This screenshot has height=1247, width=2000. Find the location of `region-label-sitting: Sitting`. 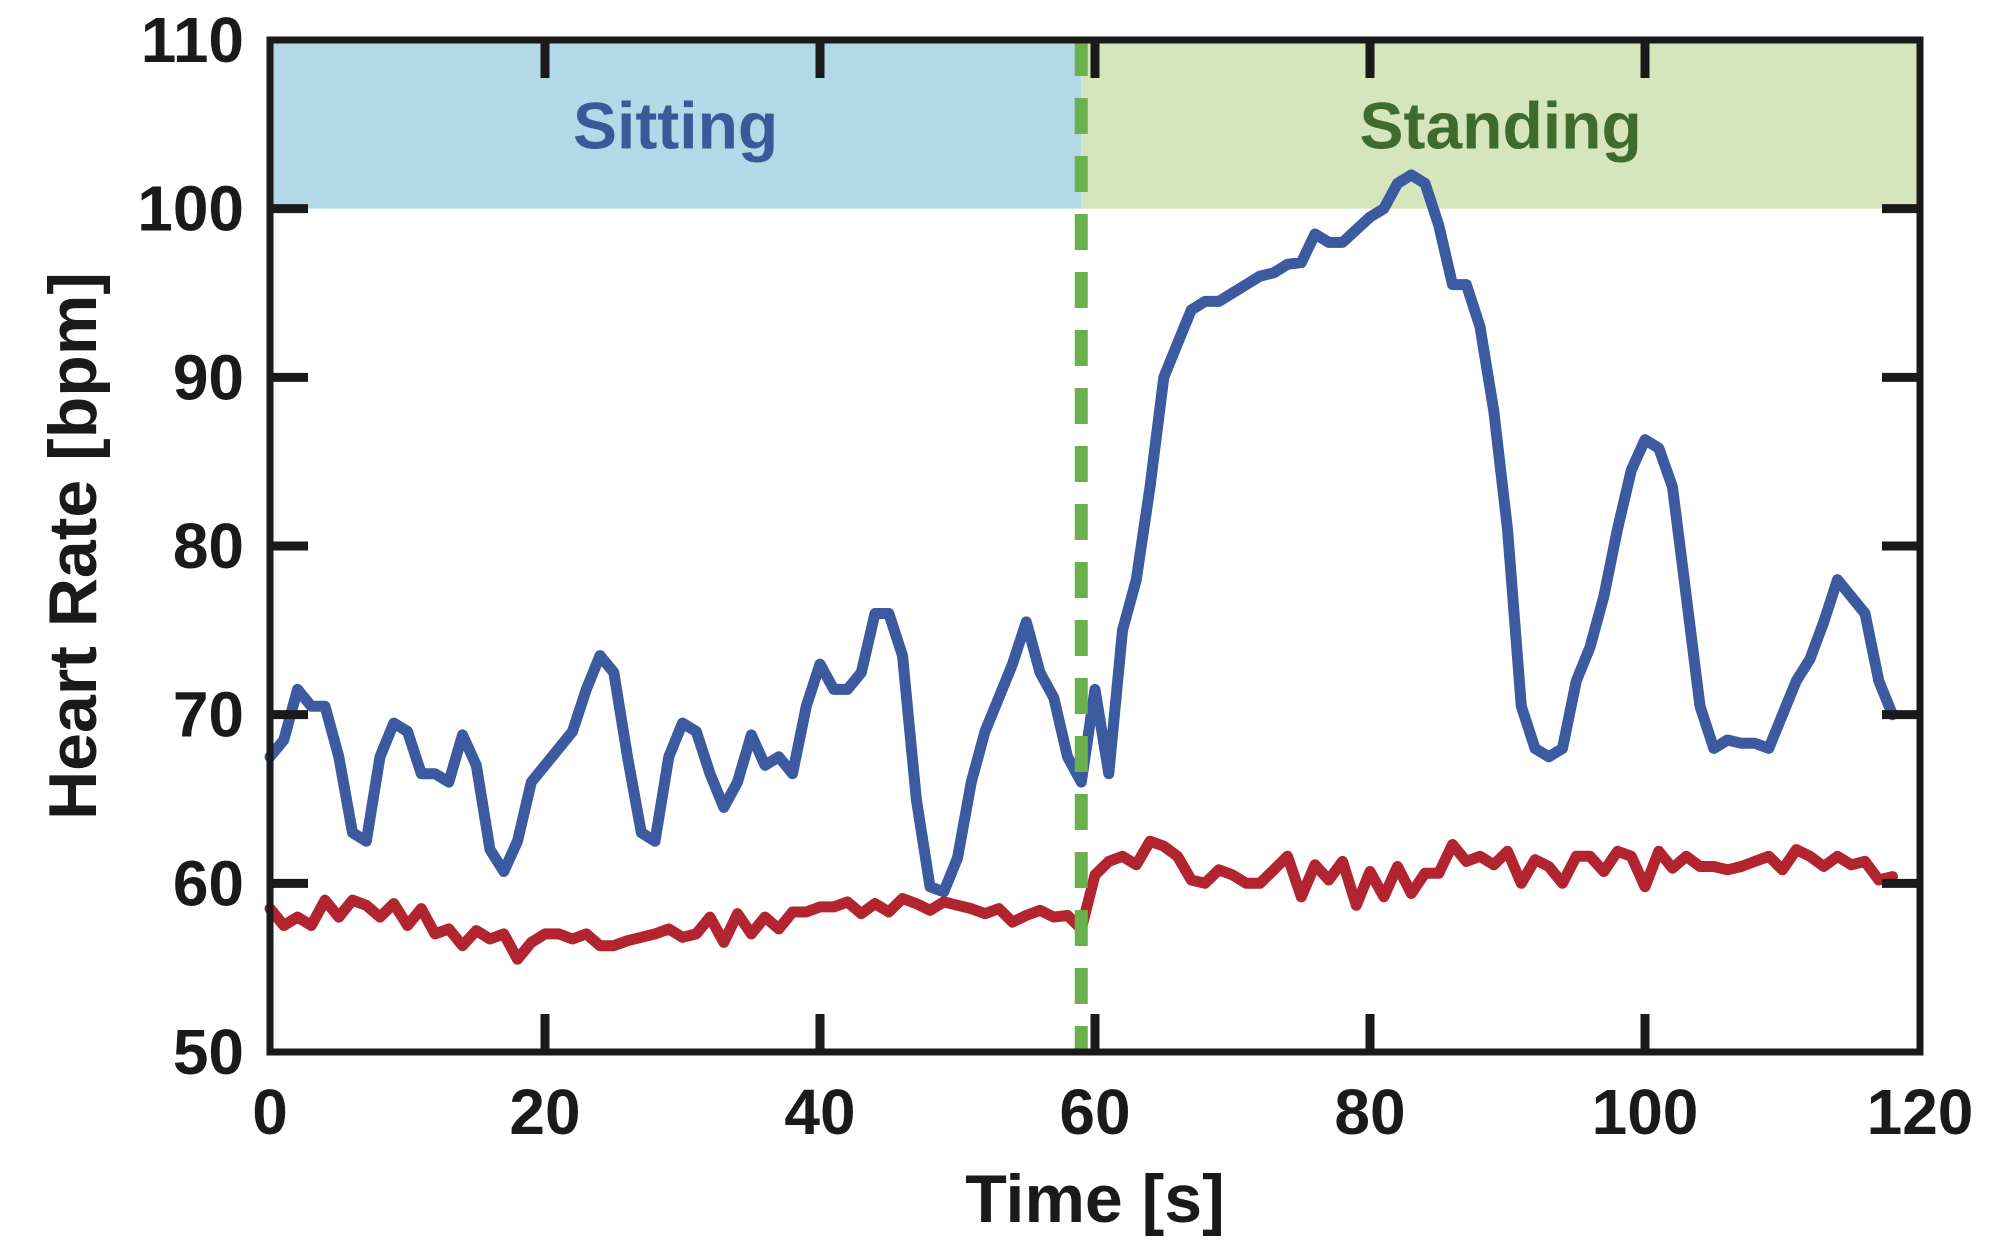

region-label-sitting: Sitting is located at coordinates (675, 125).